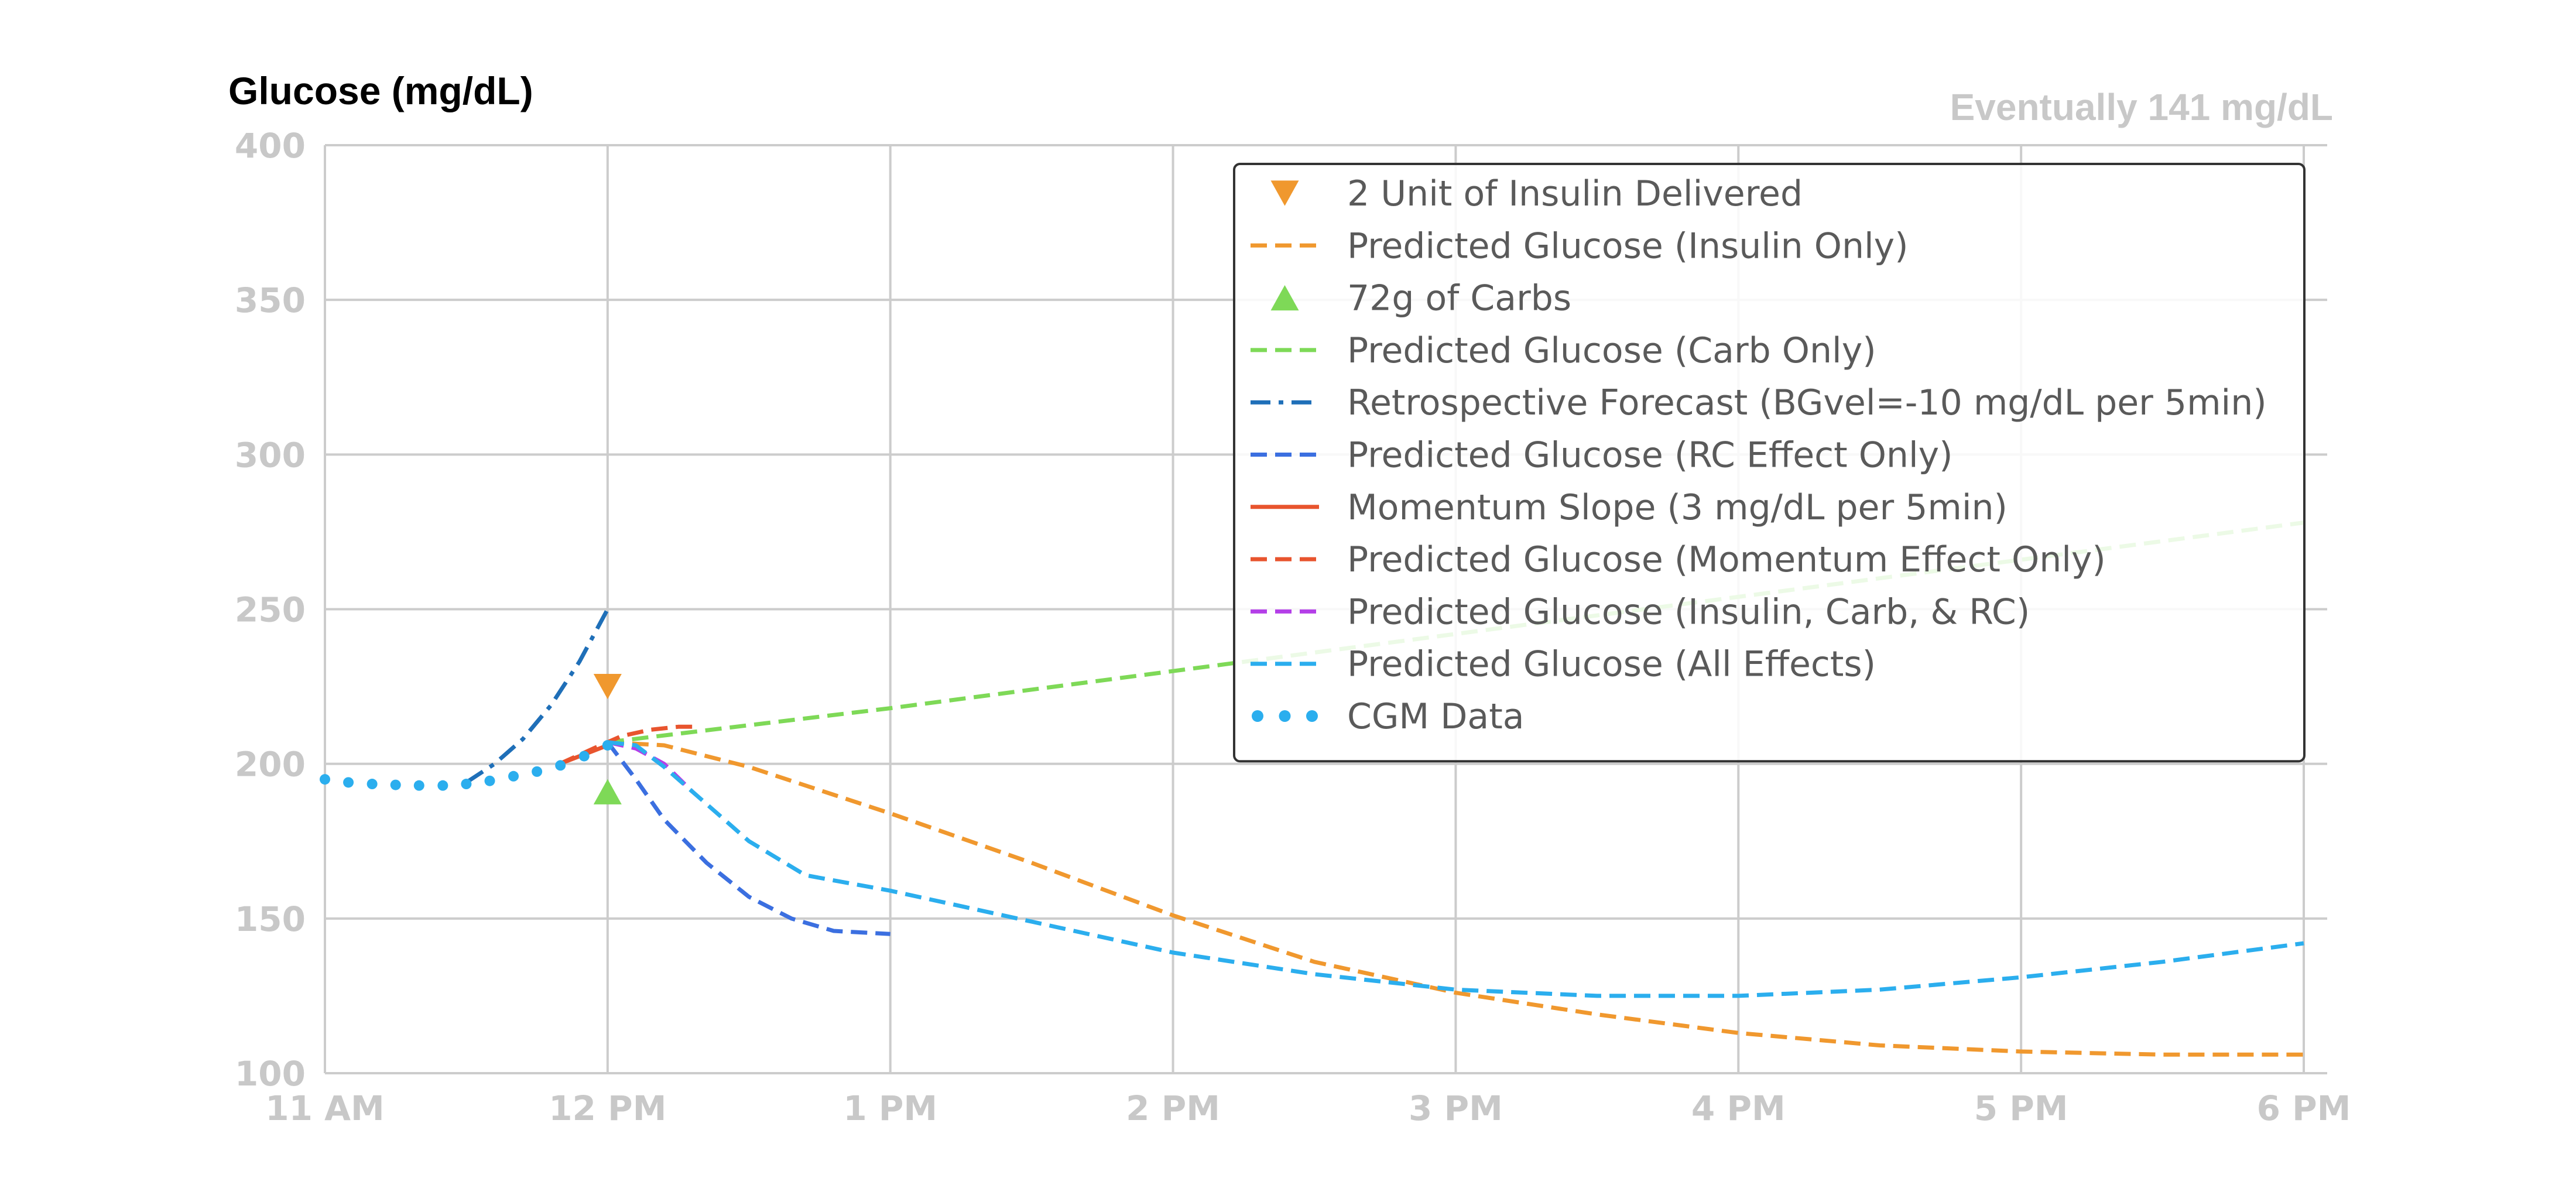 The image size is (2576, 1202). What do you see at coordinates (270, 765) in the screenshot?
I see `y-tick-label: 200` at bounding box center [270, 765].